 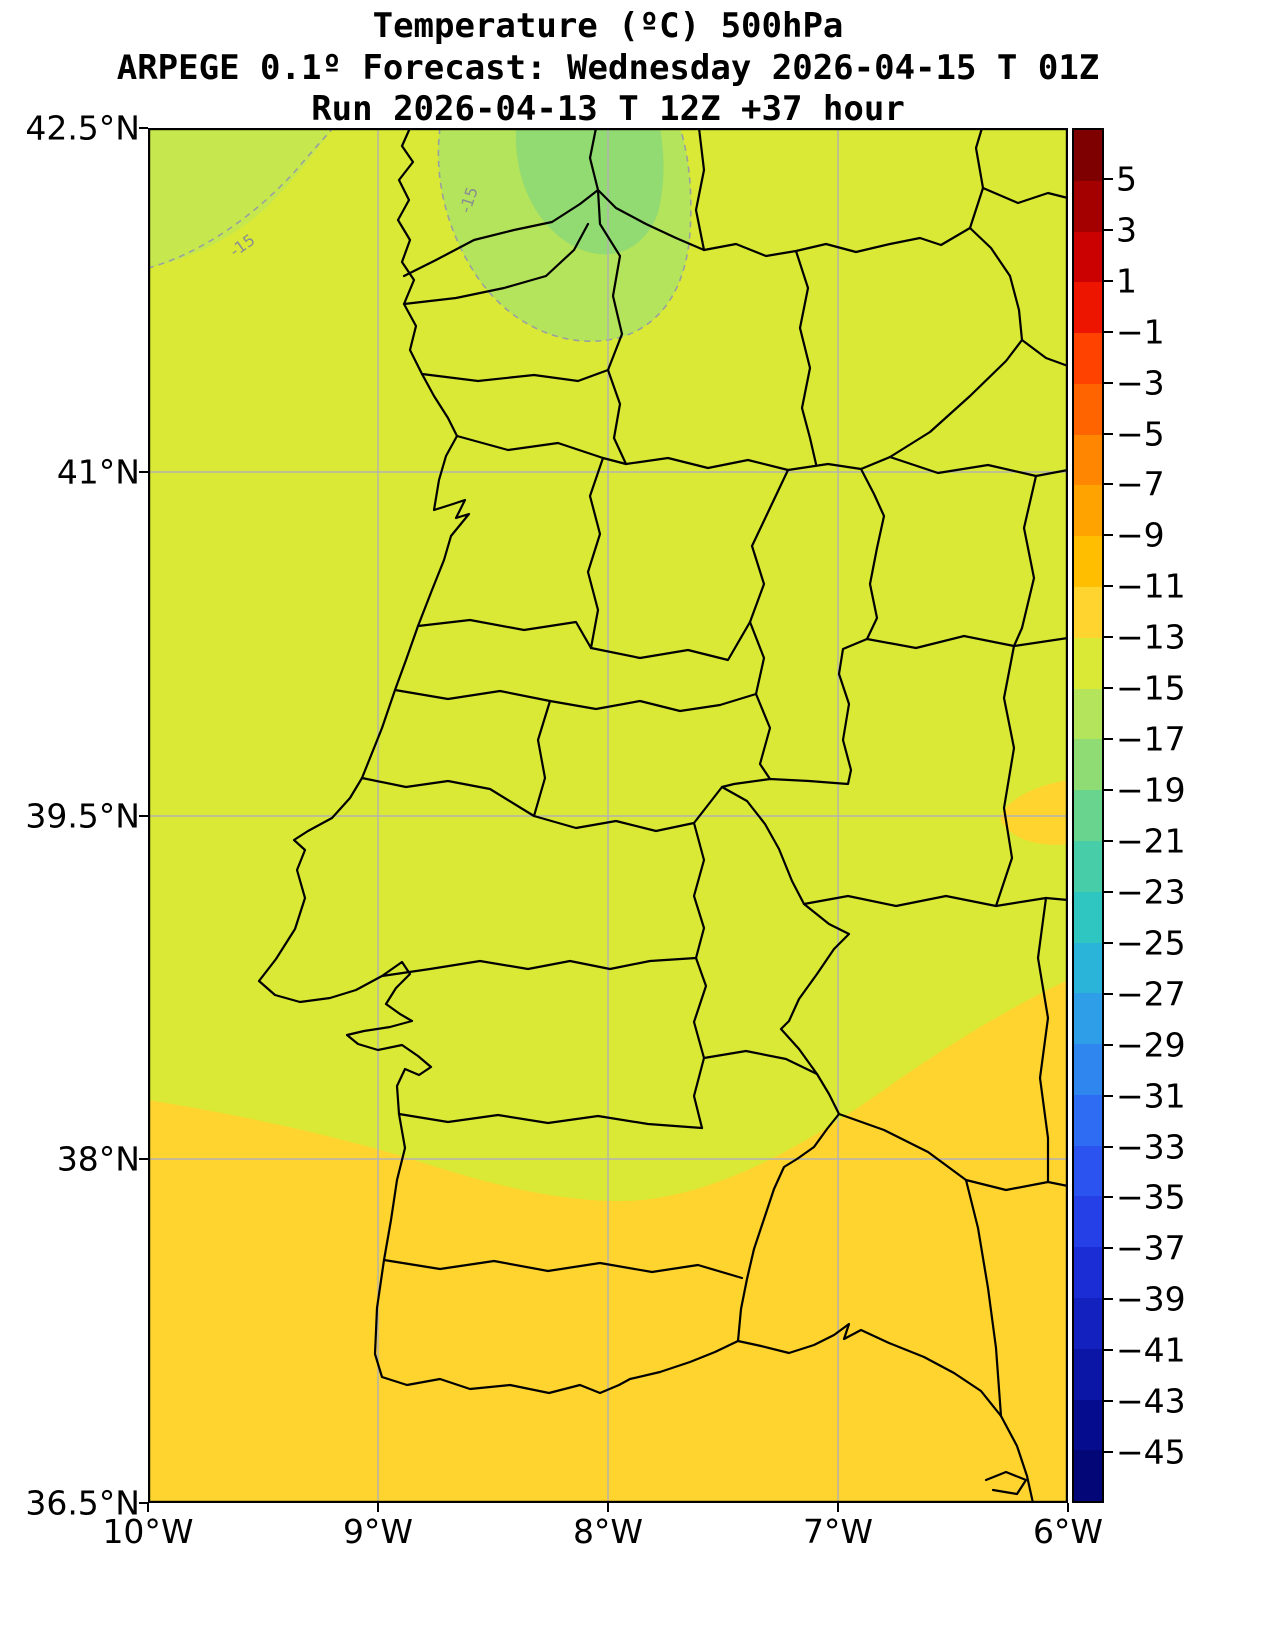 I want to click on colorbar-tick-label: −7, so click(x=1140, y=484).